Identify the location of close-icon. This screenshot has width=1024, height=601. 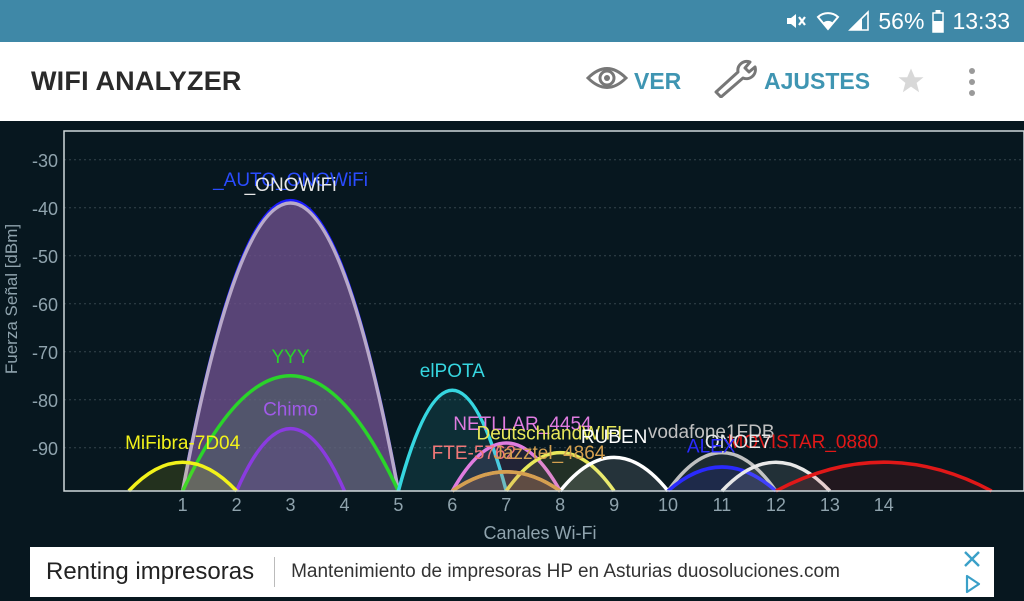
(972, 563).